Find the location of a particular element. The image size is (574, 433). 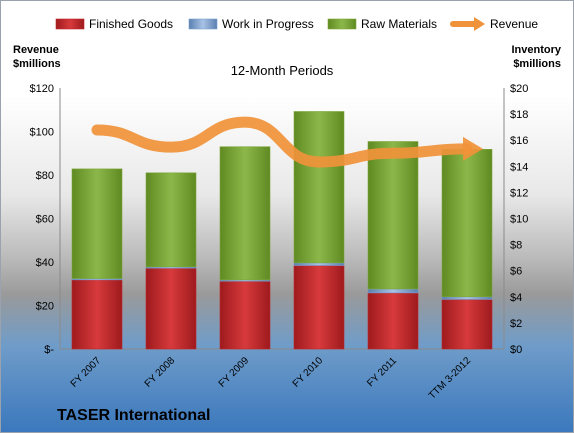

right-tick-label: $14 is located at coordinates (519, 167).